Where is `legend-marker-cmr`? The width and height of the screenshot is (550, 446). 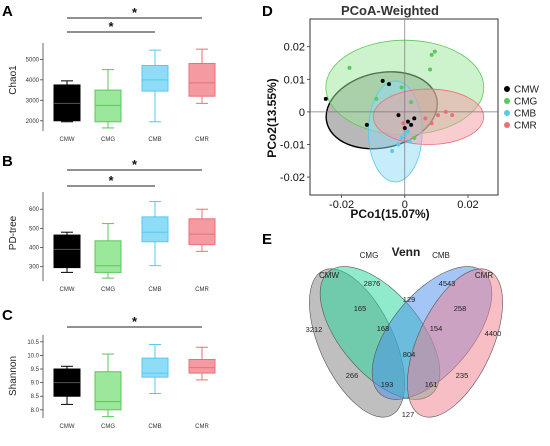
legend-marker-cmr is located at coordinates (507, 125).